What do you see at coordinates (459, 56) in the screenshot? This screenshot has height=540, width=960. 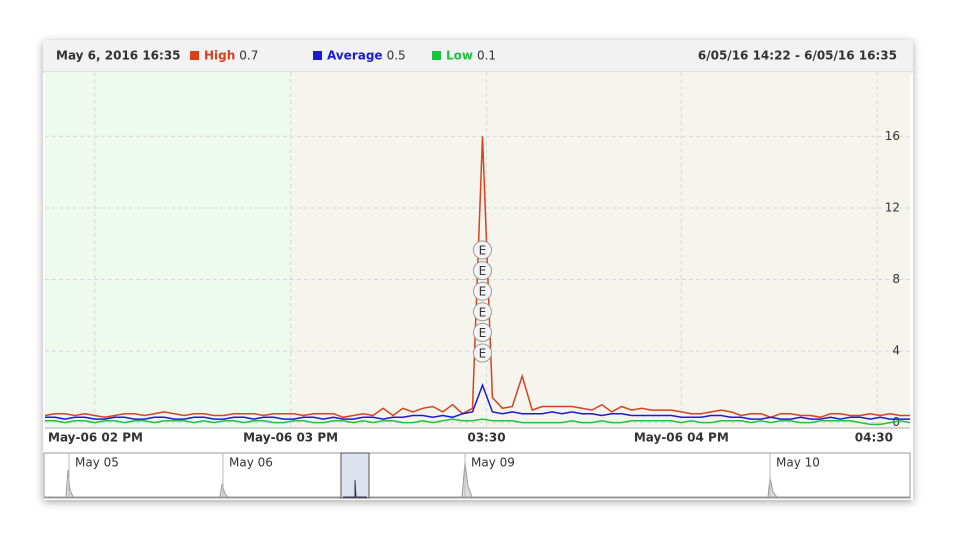 I see `legend-name: Low` at bounding box center [459, 56].